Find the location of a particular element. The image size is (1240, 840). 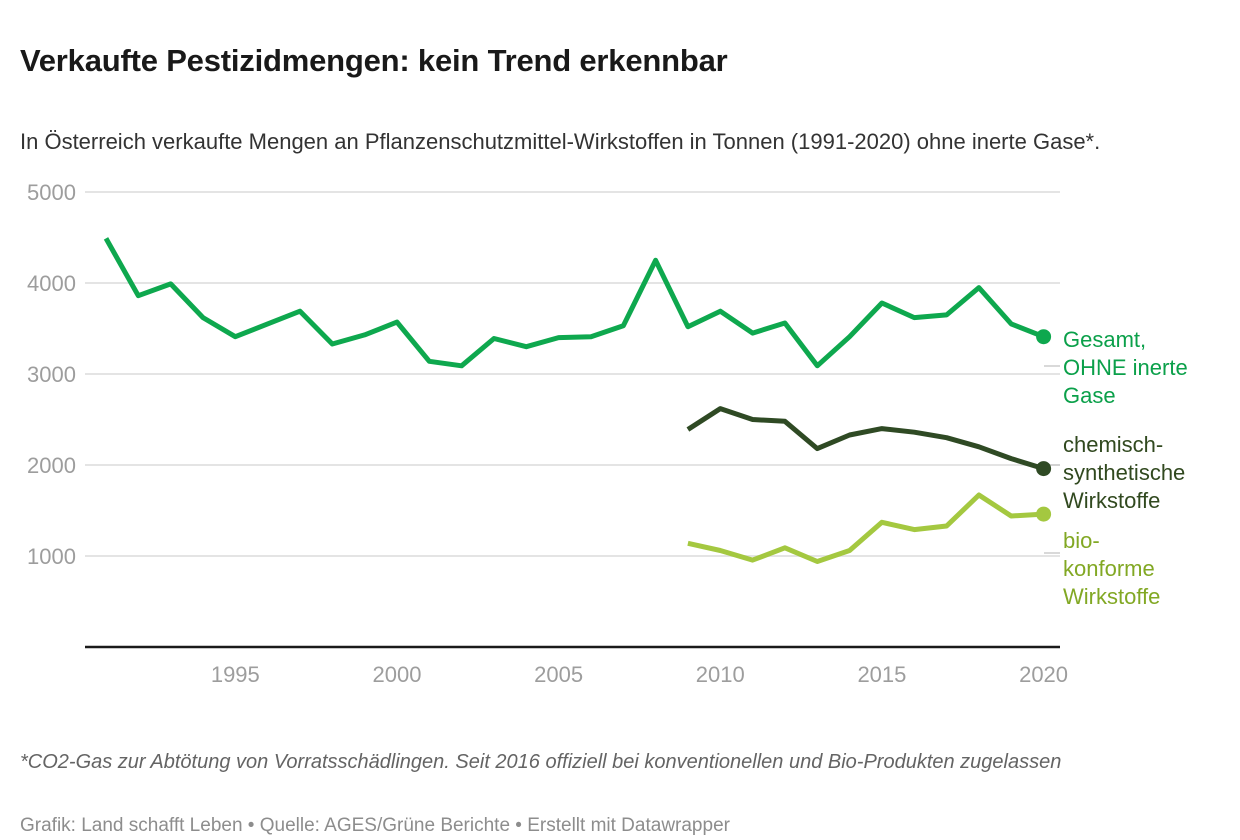

legend-label-gesamt-ohne-inerte-gase: Gesamt, OHNE inerte Gase is located at coordinates (1125, 367).